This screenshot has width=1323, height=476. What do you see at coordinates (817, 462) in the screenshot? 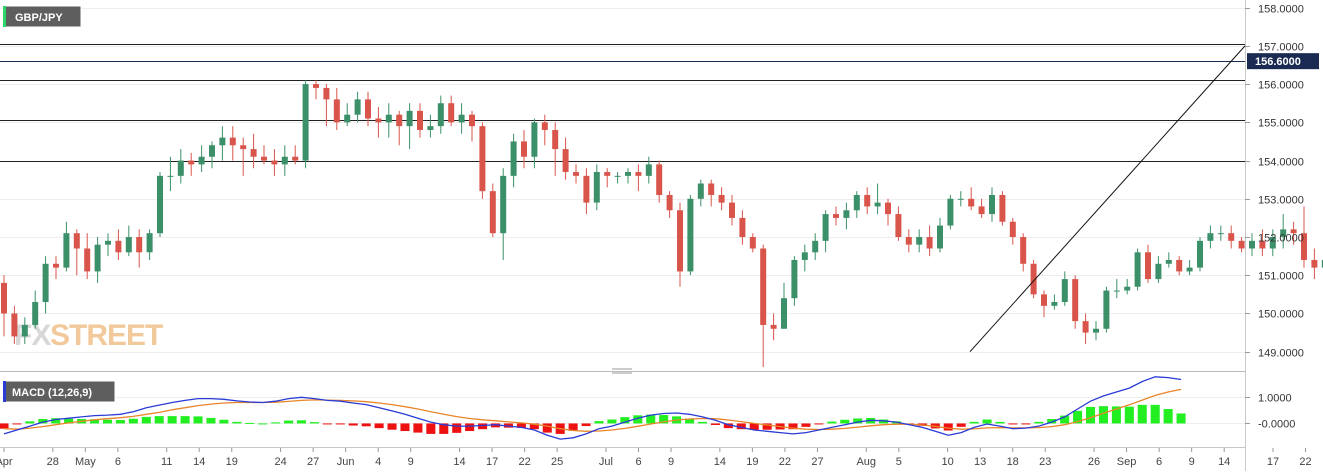
I see `date-tick-label: 27` at bounding box center [817, 462].